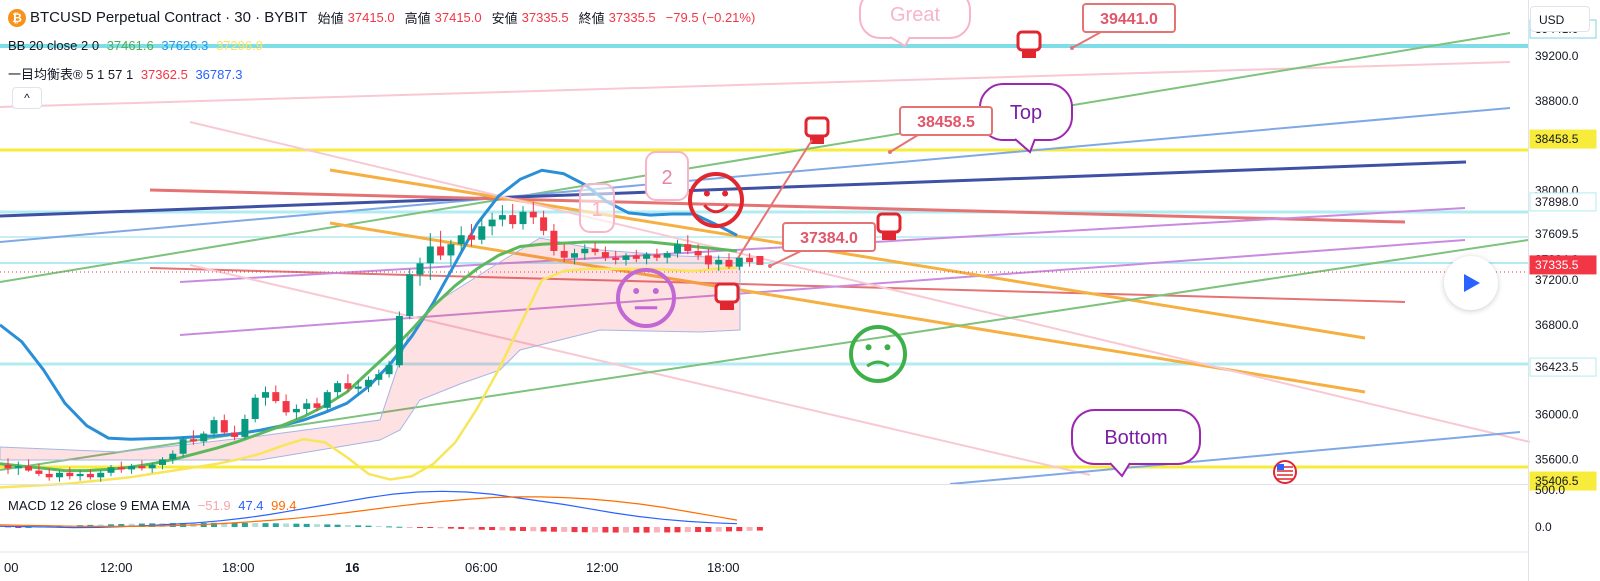  What do you see at coordinates (1123, 26) in the screenshot?
I see `price-note-39441: 39441.0` at bounding box center [1123, 26].